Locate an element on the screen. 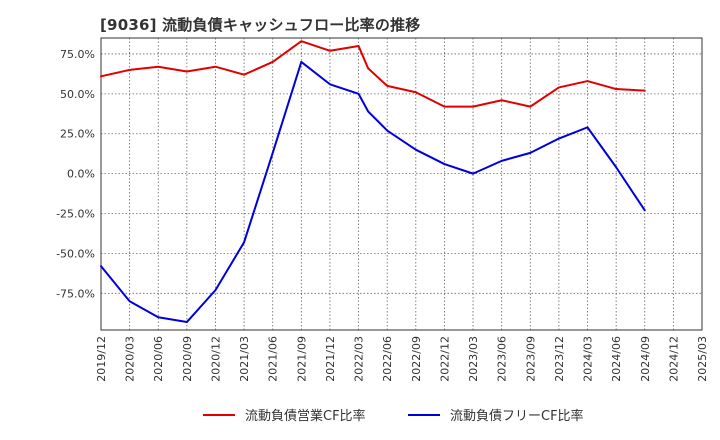 Image resolution: width=720 pixels, height=440 pixels. x-tick-label: 2022/06 is located at coordinates (387, 359).